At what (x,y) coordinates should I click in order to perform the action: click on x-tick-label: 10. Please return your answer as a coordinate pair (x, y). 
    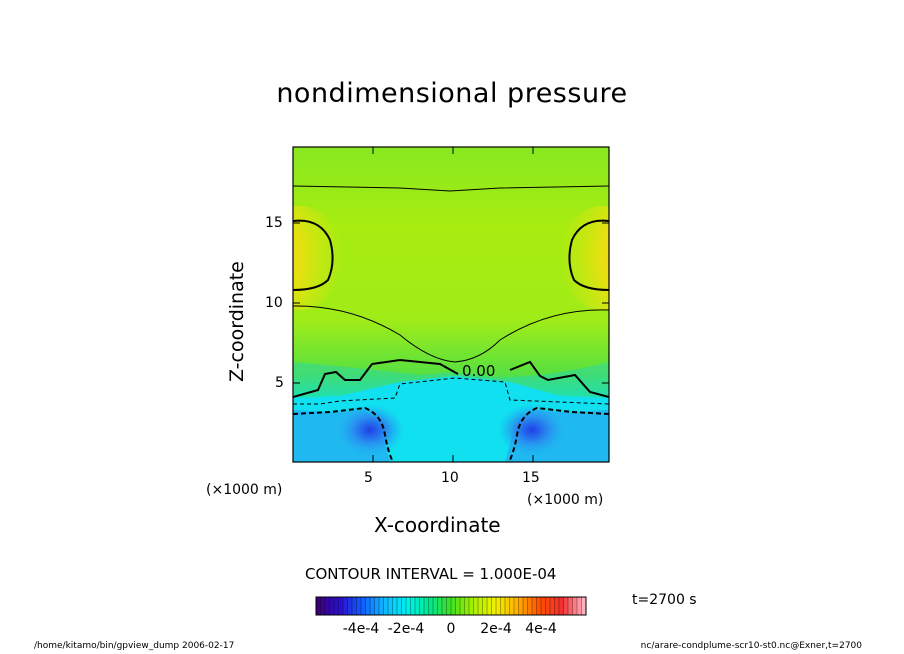
    Looking at the image, I should click on (450, 478).